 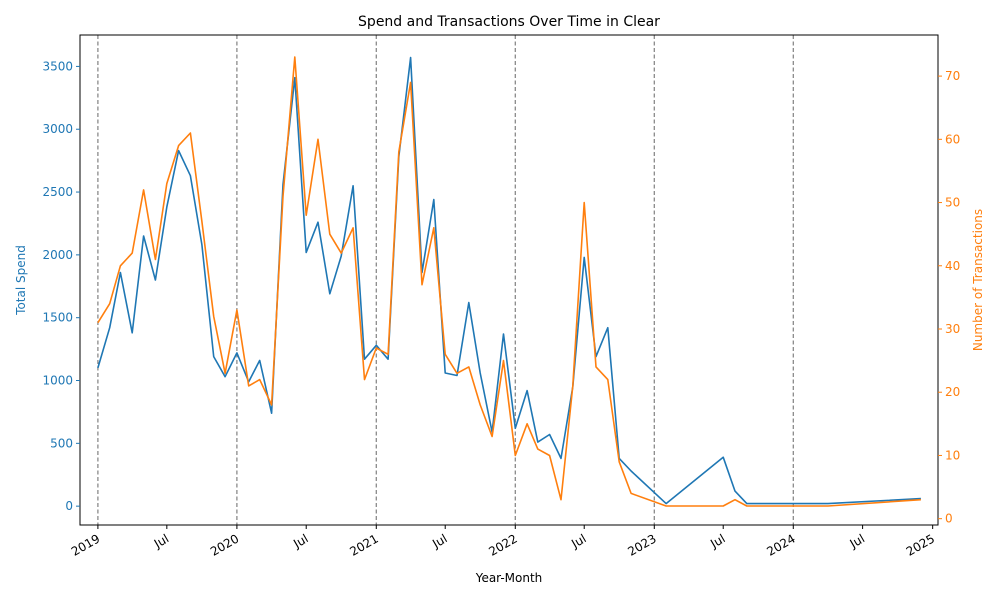 I want to click on right-axis-label: Number of Transactions, so click(x=978, y=280).